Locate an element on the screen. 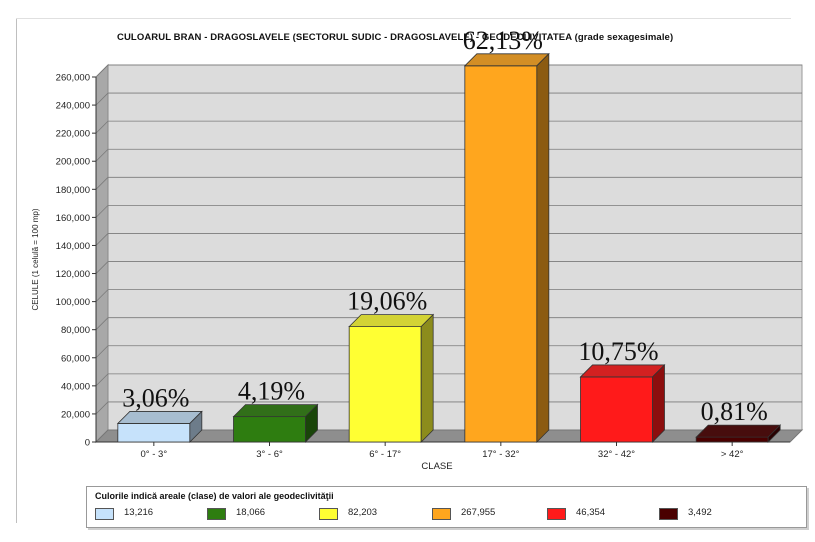 The image size is (815, 542). y-tick-label: 120,000 is located at coordinates (73, 274).